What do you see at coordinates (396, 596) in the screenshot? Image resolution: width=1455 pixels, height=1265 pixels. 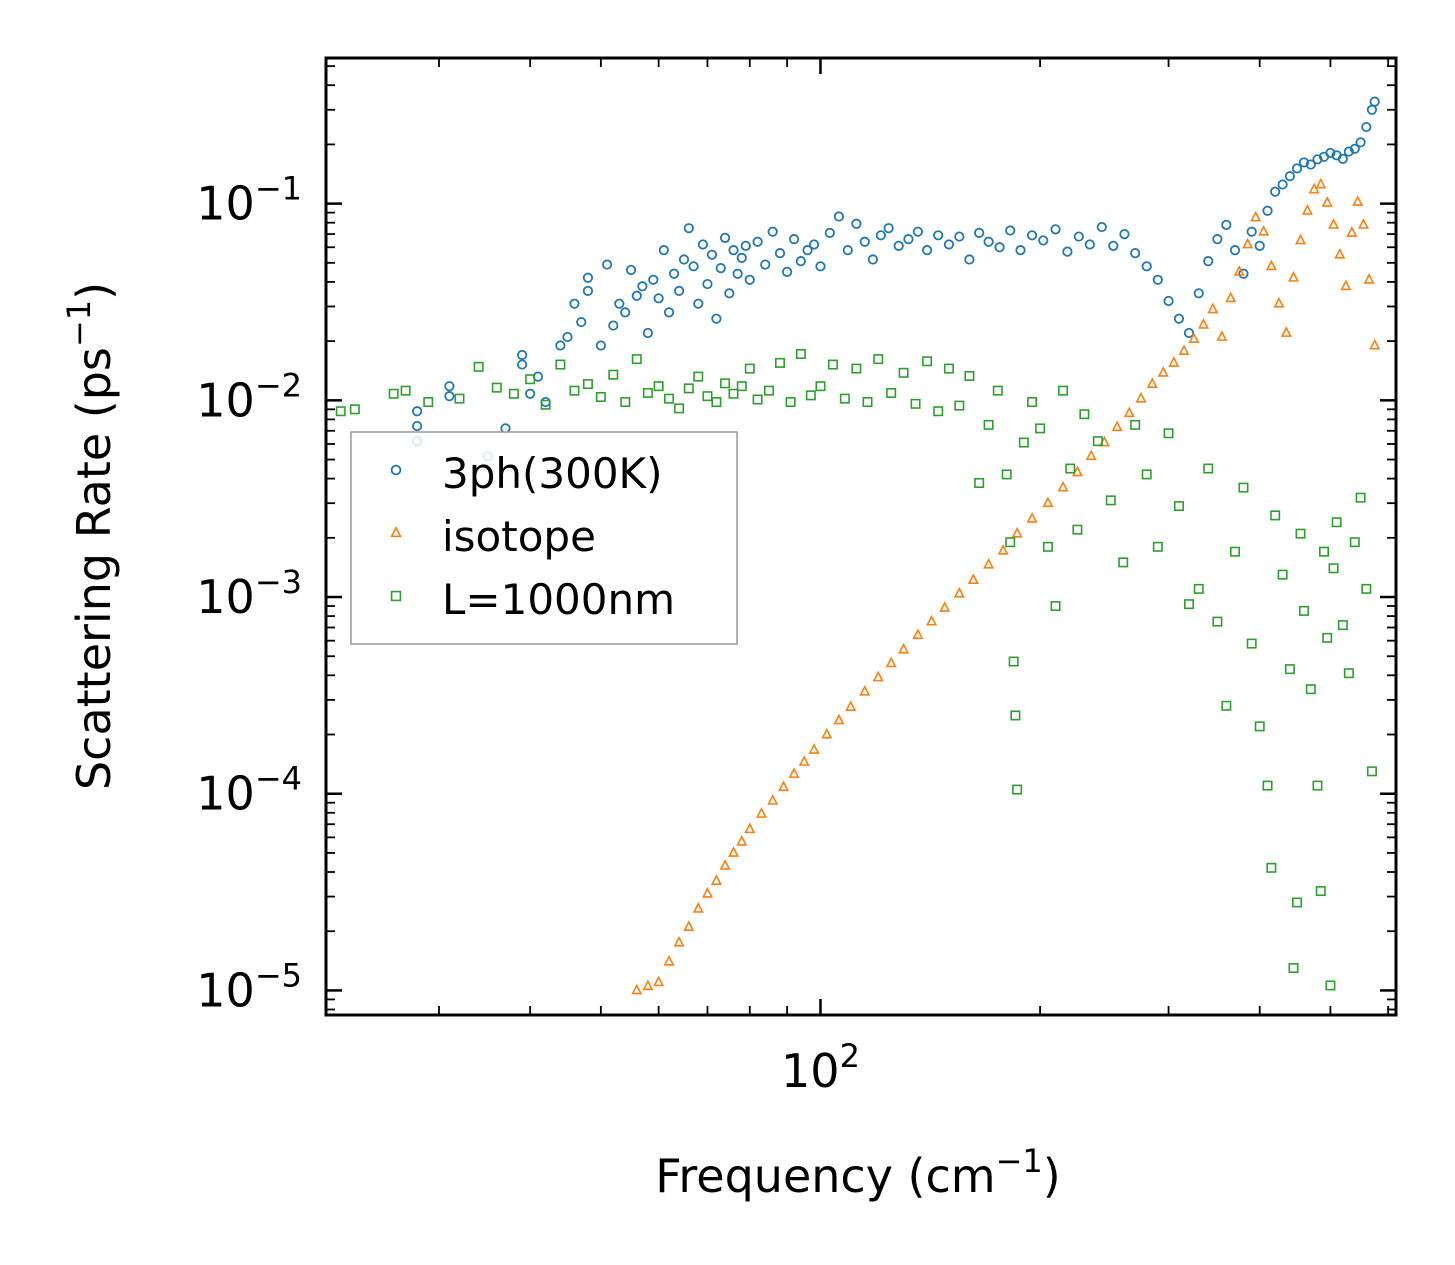 I see `legend-marker` at bounding box center [396, 596].